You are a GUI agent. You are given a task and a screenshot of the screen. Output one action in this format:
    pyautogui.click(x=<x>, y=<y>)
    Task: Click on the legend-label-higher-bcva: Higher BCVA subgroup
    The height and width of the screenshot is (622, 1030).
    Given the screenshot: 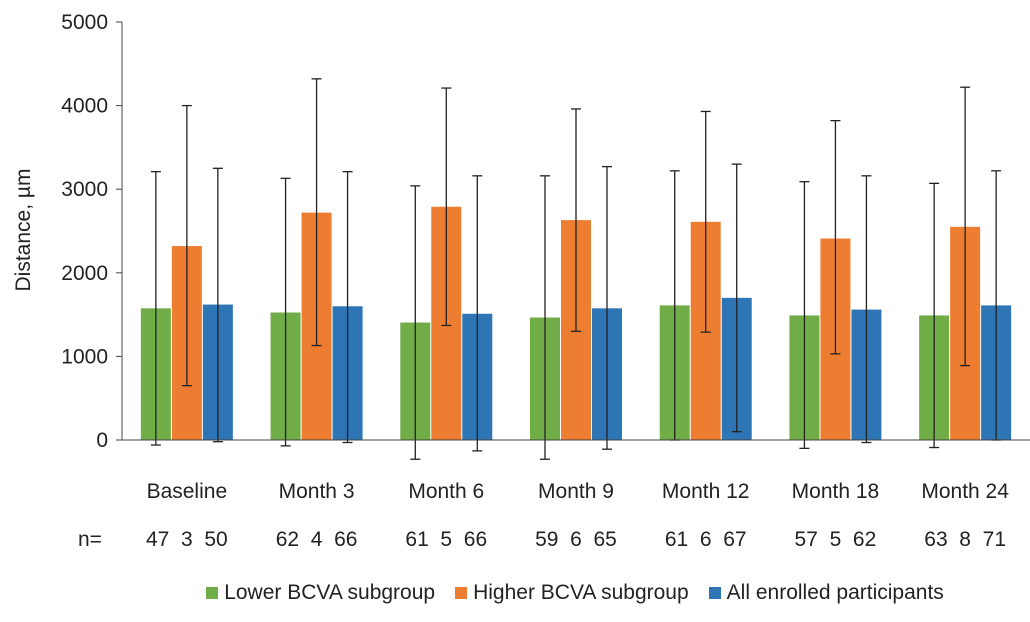 What is the action you would take?
    pyautogui.click(x=581, y=592)
    